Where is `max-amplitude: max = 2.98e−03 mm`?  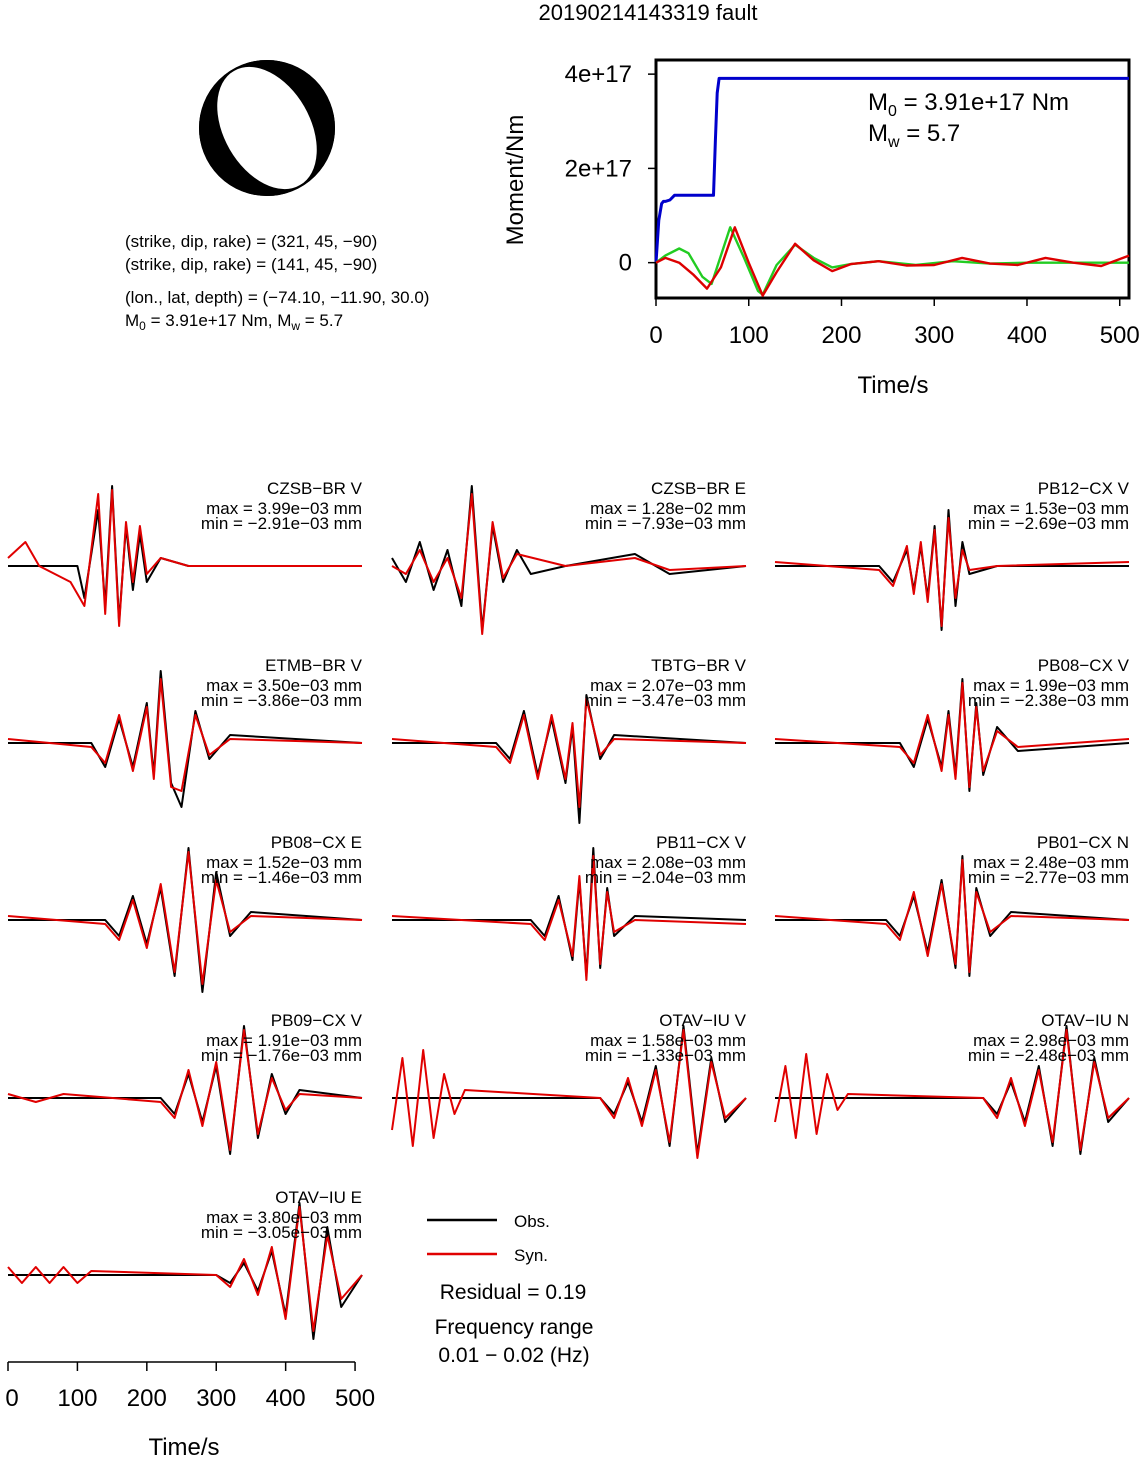
max-amplitude: max = 2.98e−03 mm is located at coordinates (1051, 1040).